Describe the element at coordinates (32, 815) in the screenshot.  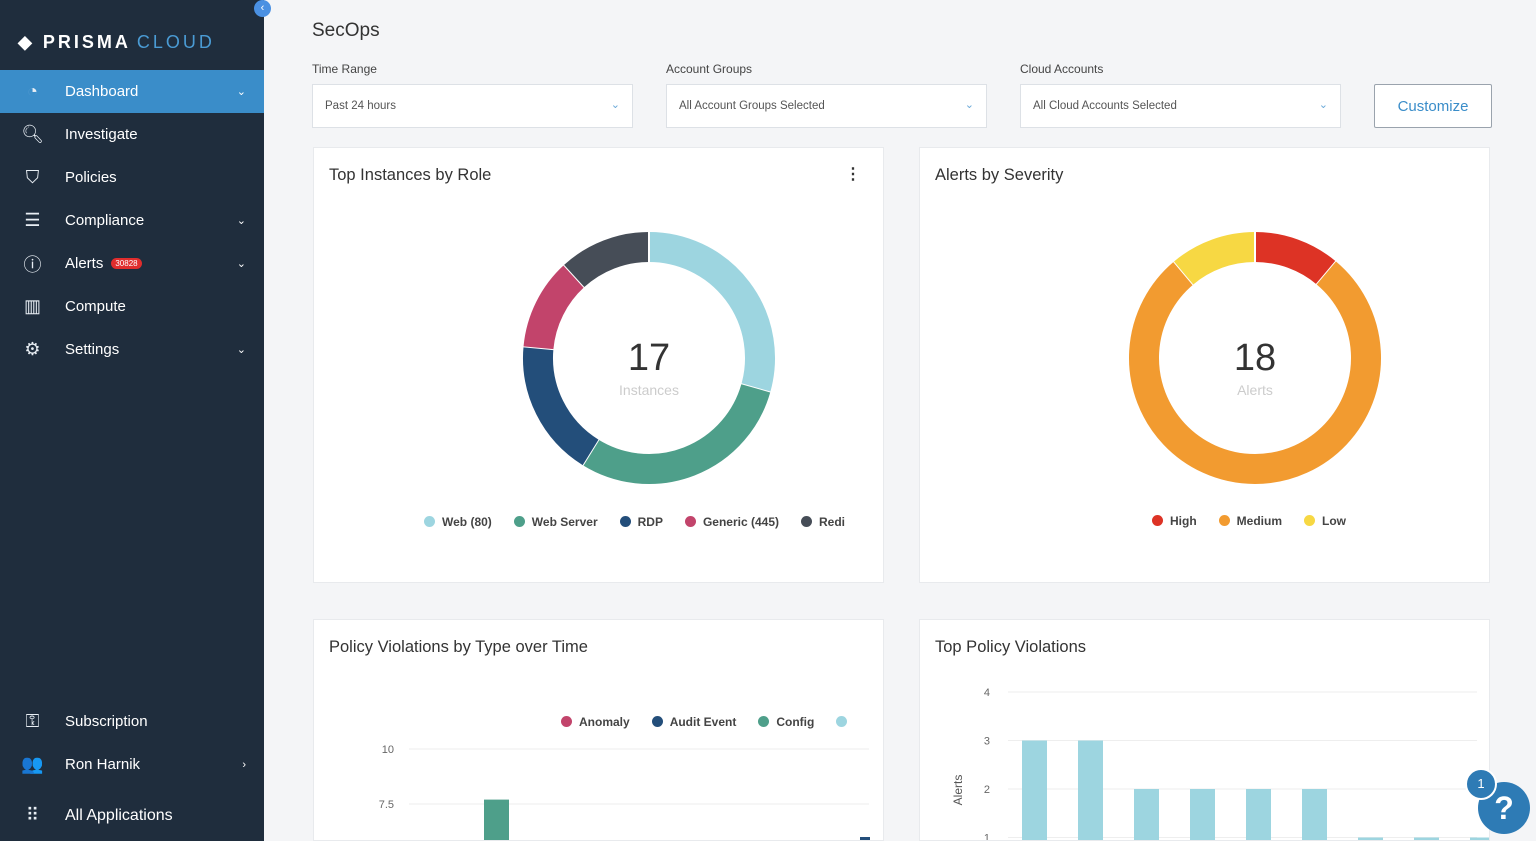
I see `grid-icon: ⠿` at that location.